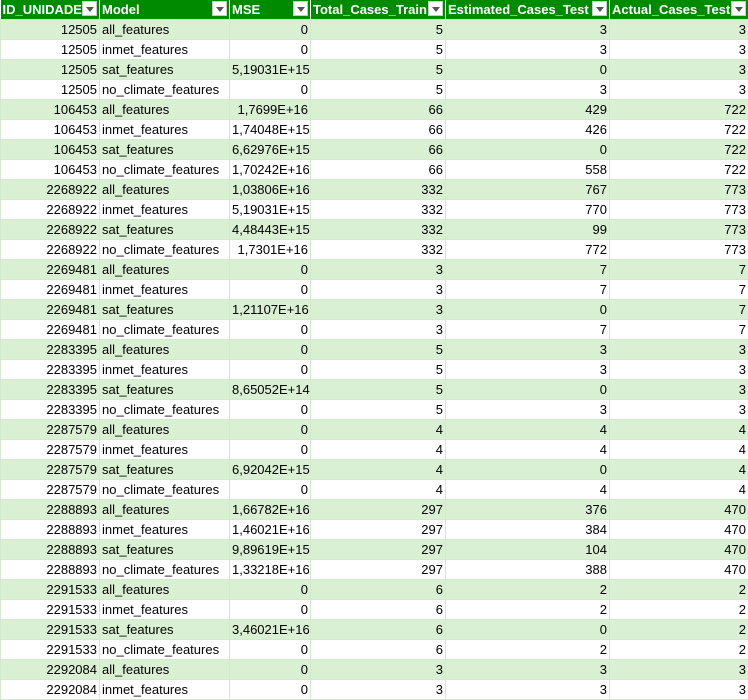 Image resolution: width=748 pixels, height=700 pixels. What do you see at coordinates (378, 10) in the screenshot?
I see `column-header-total-cases-train: Total_Cases_Train` at bounding box center [378, 10].